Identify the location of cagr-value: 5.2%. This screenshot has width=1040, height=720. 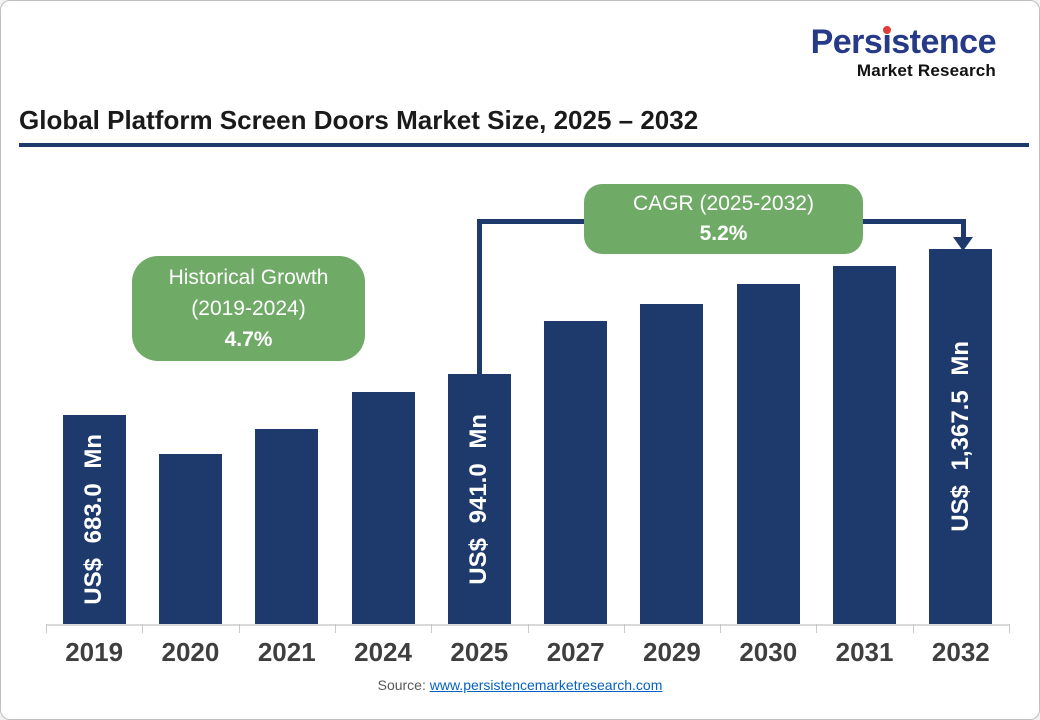
(723, 233).